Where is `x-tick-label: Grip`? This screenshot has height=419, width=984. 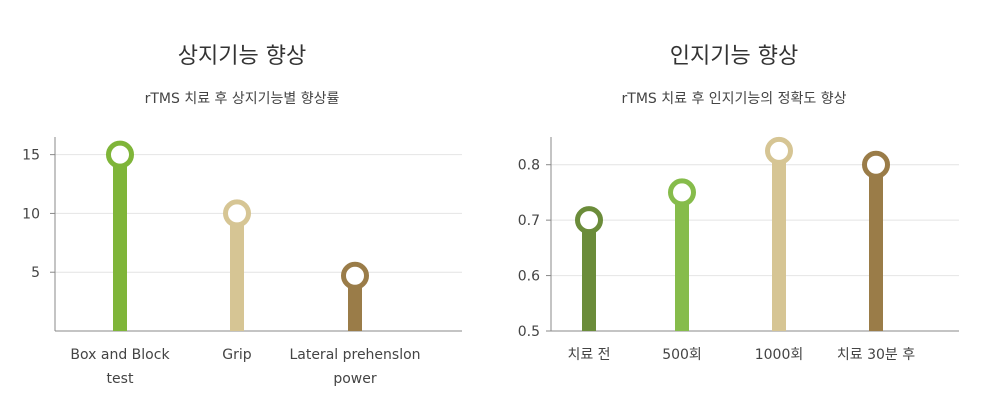 x-tick-label: Grip is located at coordinates (236, 355).